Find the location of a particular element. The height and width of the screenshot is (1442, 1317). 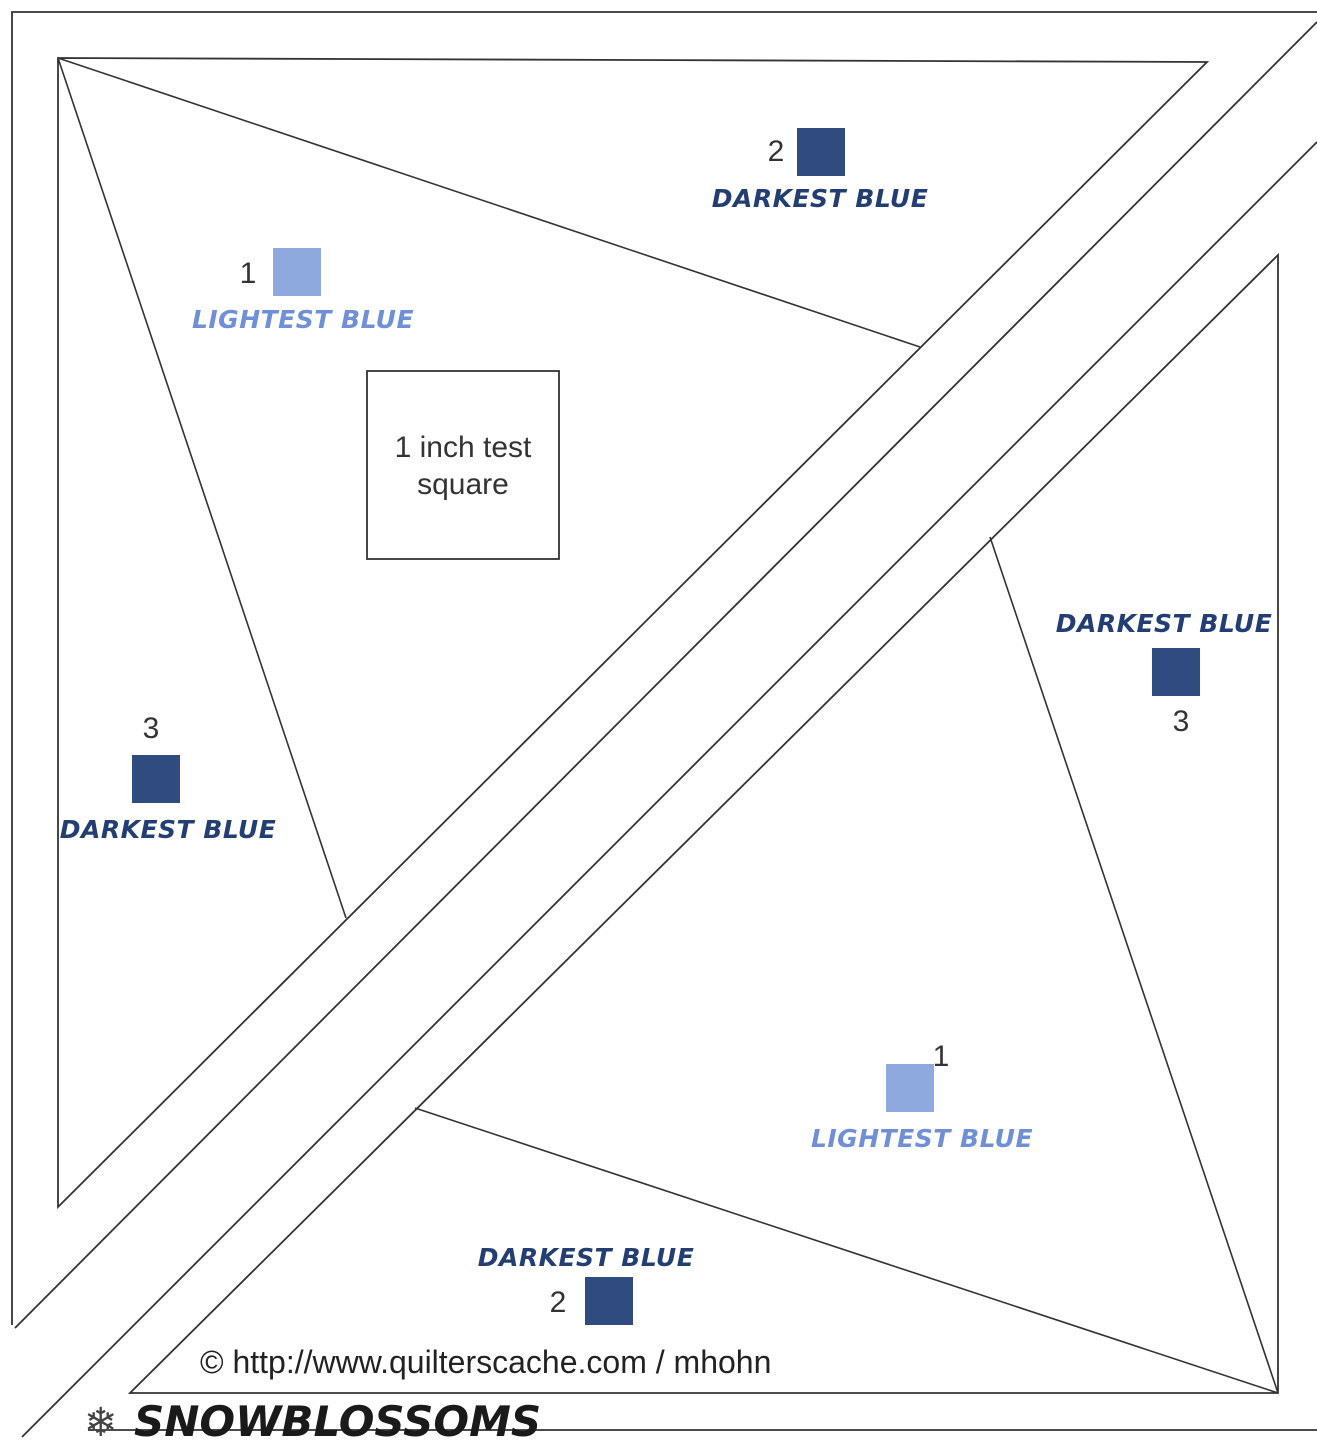

brand: ❄ SNOWBLOSSOMS is located at coordinates (312, 1419).